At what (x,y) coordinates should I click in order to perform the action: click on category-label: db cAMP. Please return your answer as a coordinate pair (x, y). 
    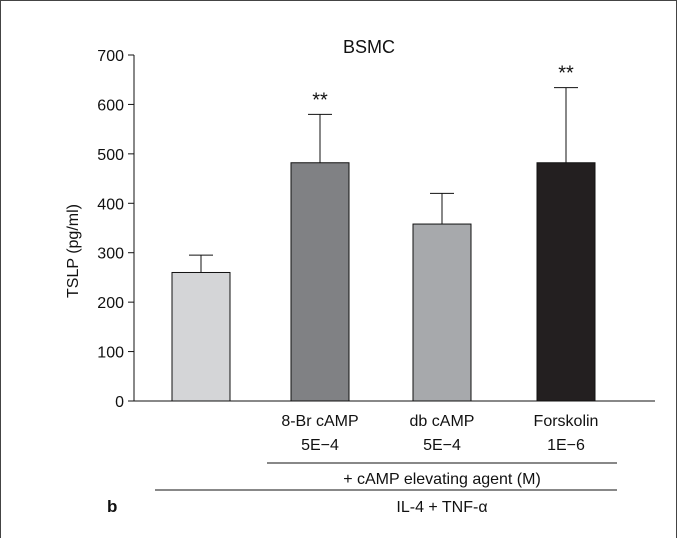
    Looking at the image, I should click on (442, 421).